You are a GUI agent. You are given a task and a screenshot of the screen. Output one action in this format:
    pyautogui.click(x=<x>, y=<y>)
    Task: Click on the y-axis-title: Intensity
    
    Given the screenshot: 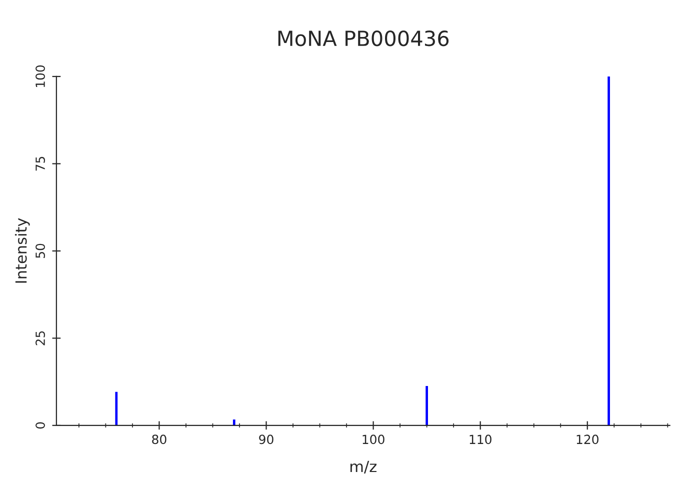 What is the action you would take?
    pyautogui.click(x=22, y=250)
    